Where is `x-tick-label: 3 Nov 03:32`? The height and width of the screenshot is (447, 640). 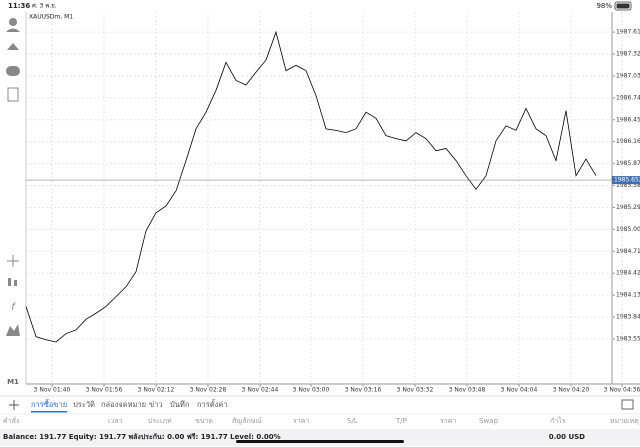
x-tick-label: 3 Nov 03:32 is located at coordinates (415, 390).